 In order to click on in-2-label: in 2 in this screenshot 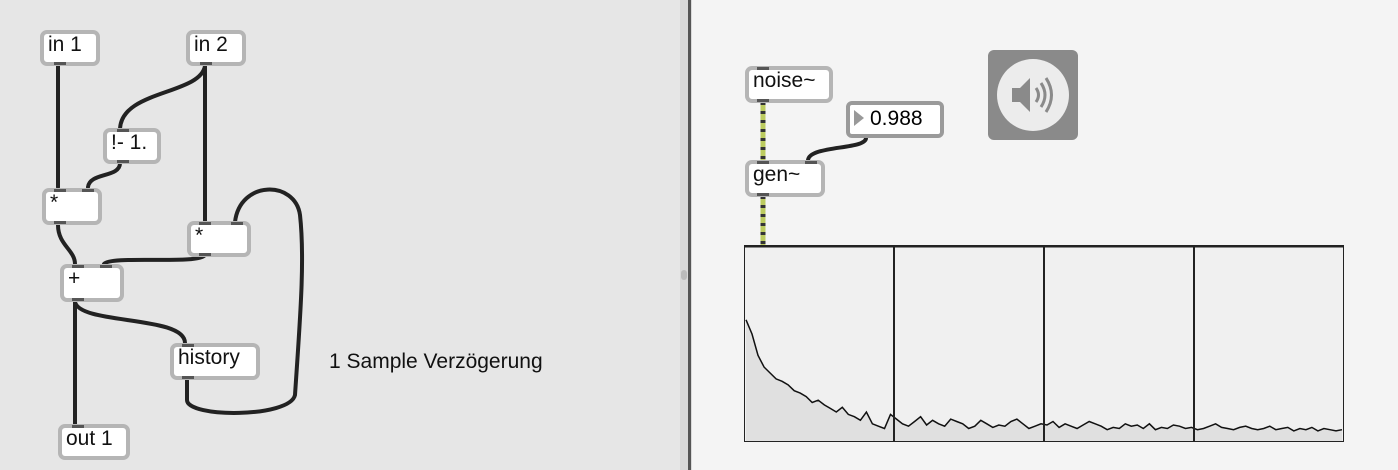, I will do `click(211, 44)`.